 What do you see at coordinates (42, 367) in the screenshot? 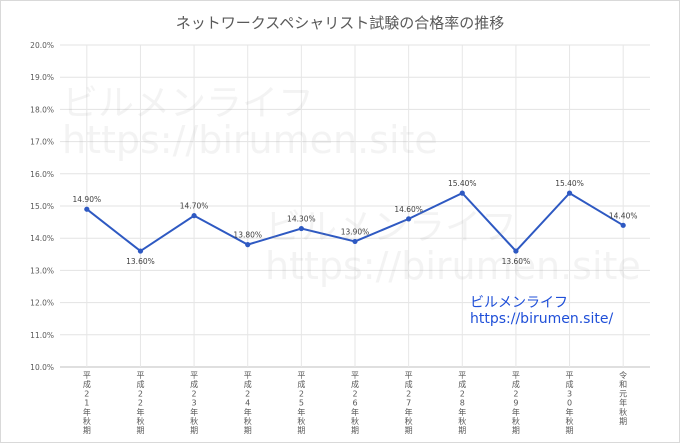
I see `y-tick-label: 10.0%` at bounding box center [42, 367].